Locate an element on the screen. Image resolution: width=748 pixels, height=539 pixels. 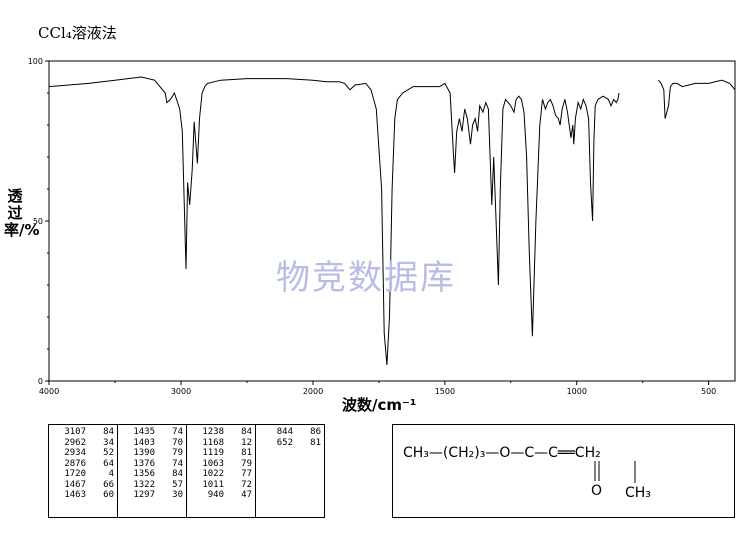
peak-wavenumber: 1376 is located at coordinates (144, 463).